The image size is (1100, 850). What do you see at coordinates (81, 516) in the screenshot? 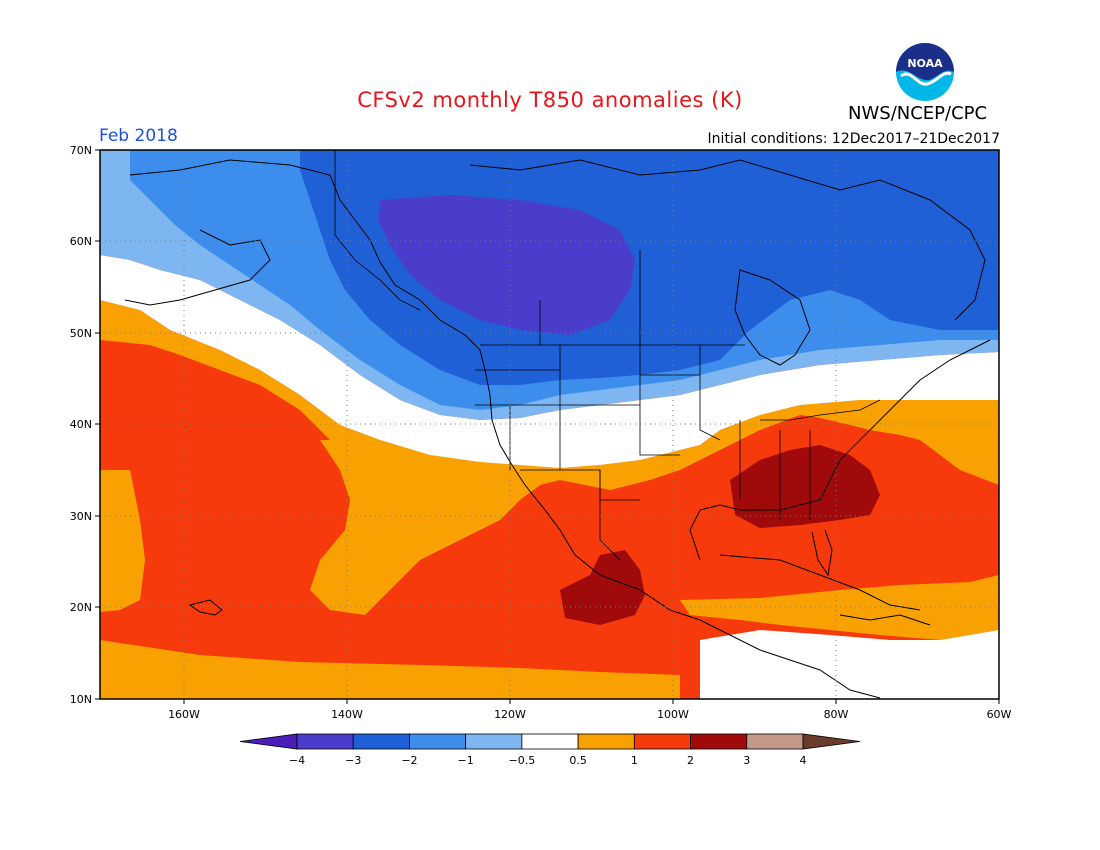
I see `lat-label: 30N` at bounding box center [81, 516].